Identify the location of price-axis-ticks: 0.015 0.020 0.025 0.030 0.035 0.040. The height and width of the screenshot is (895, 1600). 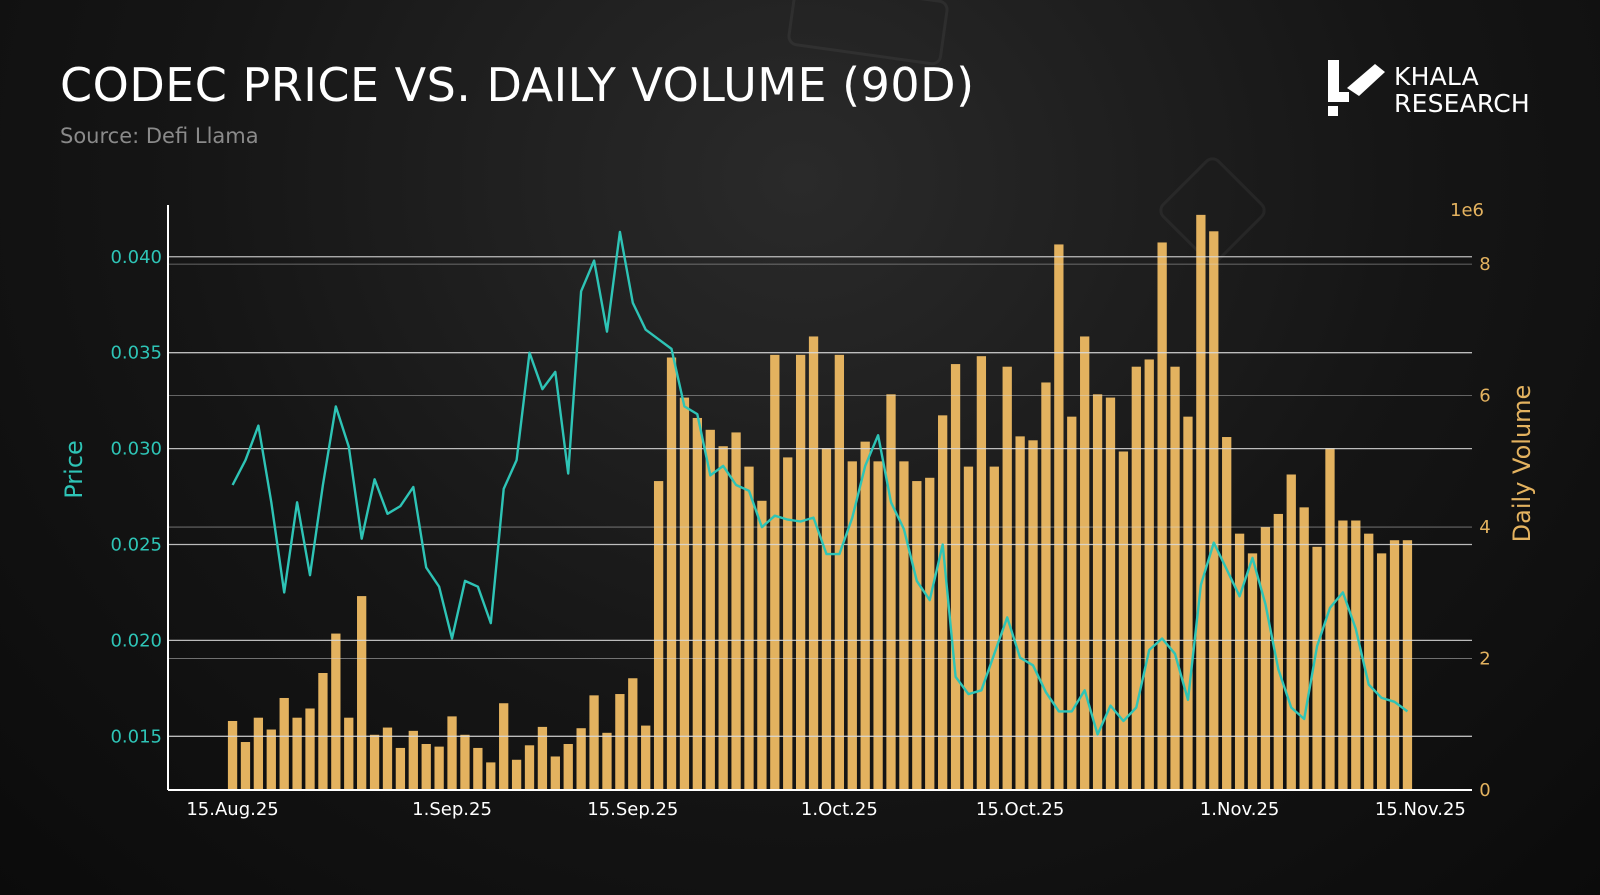
(136, 497).